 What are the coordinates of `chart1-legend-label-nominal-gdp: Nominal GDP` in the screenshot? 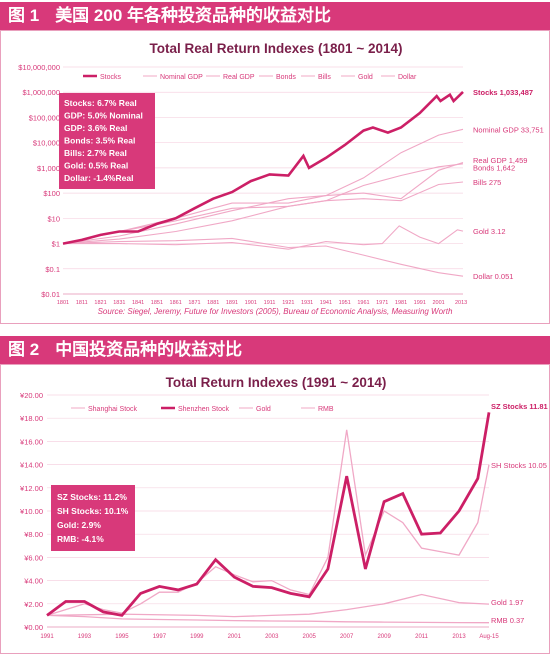 It's located at (181, 77).